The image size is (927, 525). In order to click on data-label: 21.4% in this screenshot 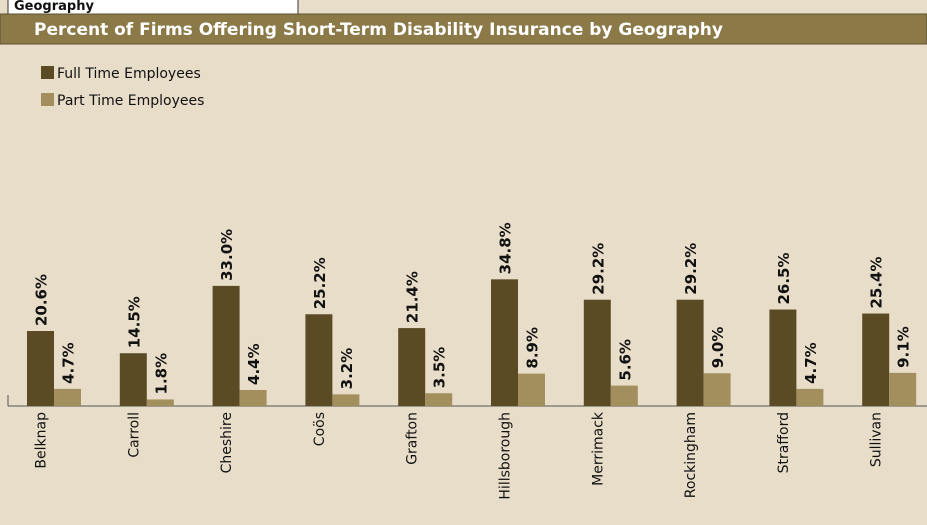, I will do `click(413, 297)`.